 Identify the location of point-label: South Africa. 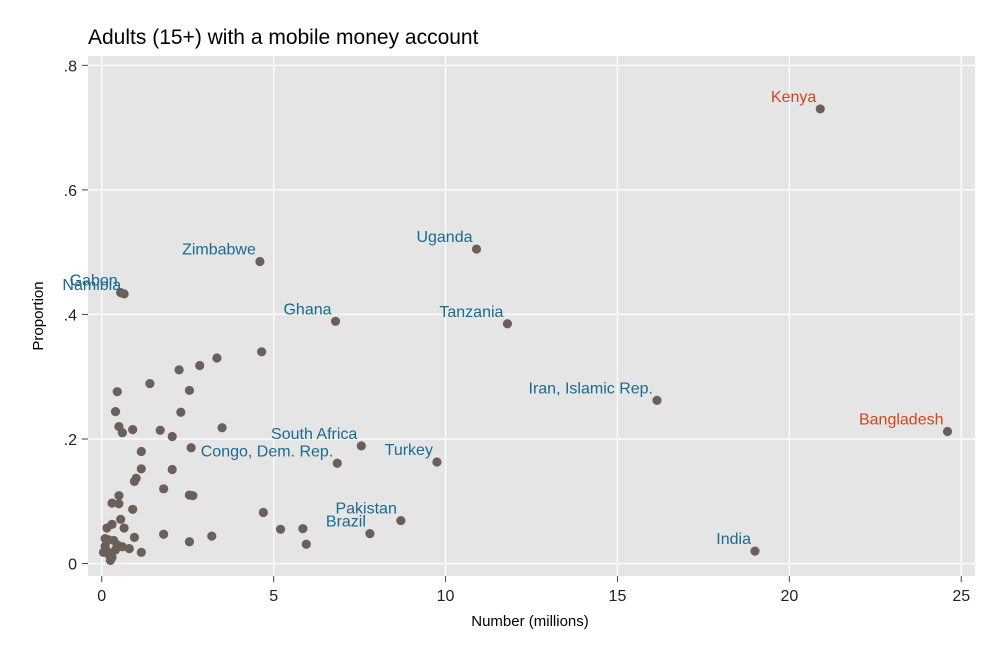
(314, 434).